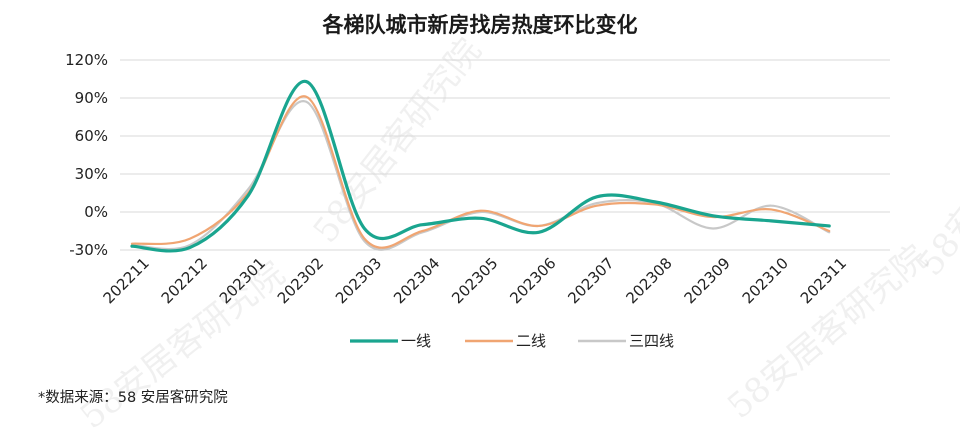 This screenshot has height=432, width=960. I want to click on legend-label: 二线, so click(531, 341).